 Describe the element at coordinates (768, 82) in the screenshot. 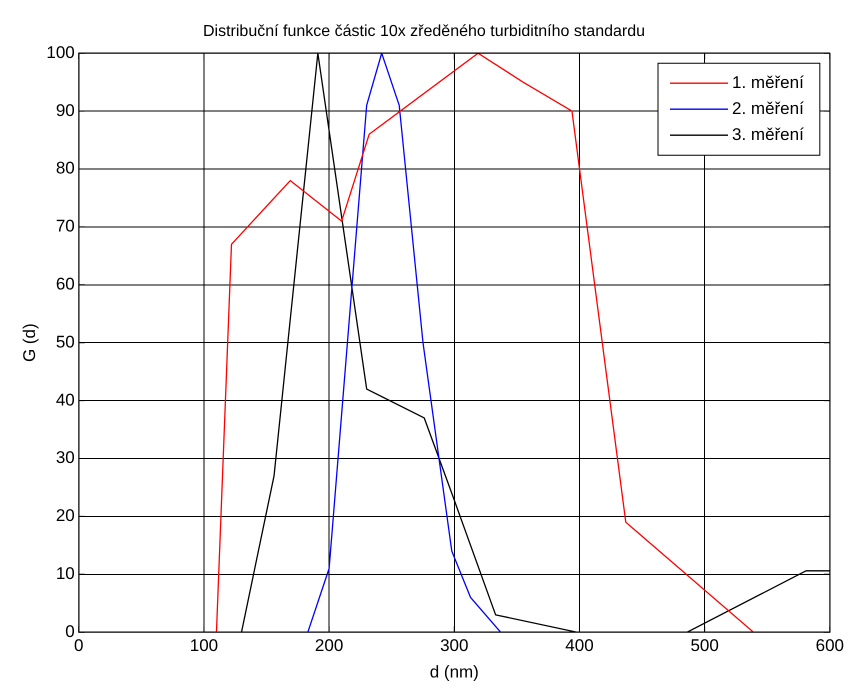

I see `legend-label: 1. měření` at that location.